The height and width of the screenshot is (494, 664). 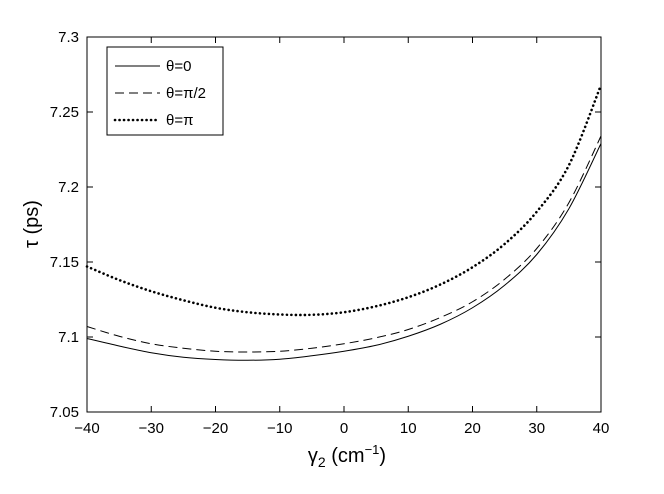 I want to click on legend-label-theta-0: θ=0, so click(x=178, y=66).